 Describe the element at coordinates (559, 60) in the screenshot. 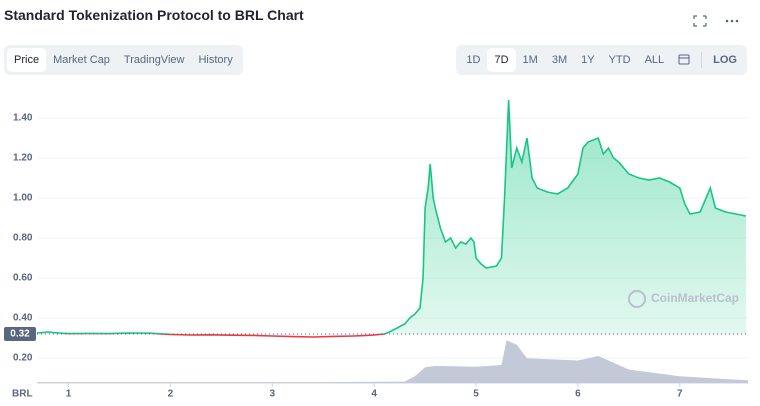

I see `button: 3M` at that location.